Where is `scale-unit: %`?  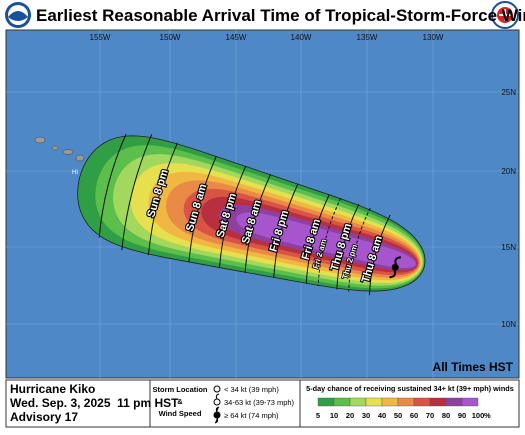
scale-unit: % is located at coordinates (487, 415).